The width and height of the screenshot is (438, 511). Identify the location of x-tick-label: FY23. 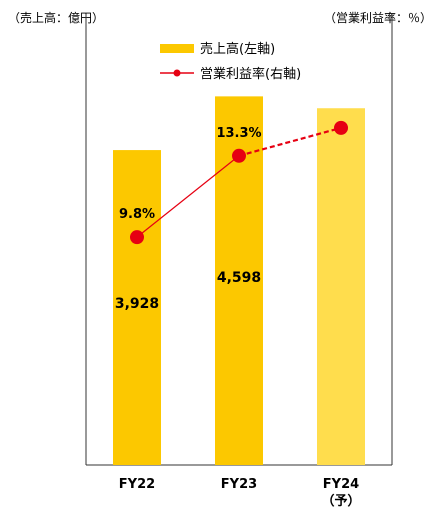
(239, 484).